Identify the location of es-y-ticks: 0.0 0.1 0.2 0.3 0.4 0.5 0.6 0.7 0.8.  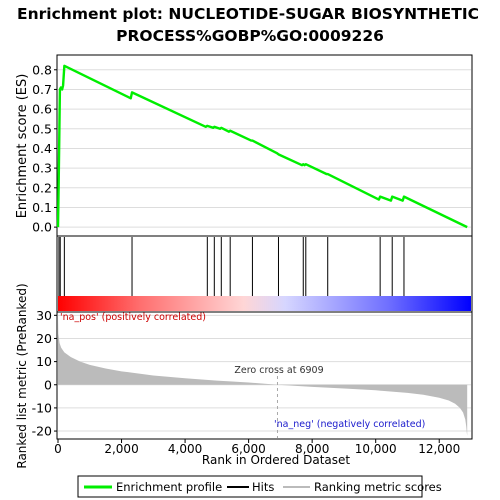
(44, 148).